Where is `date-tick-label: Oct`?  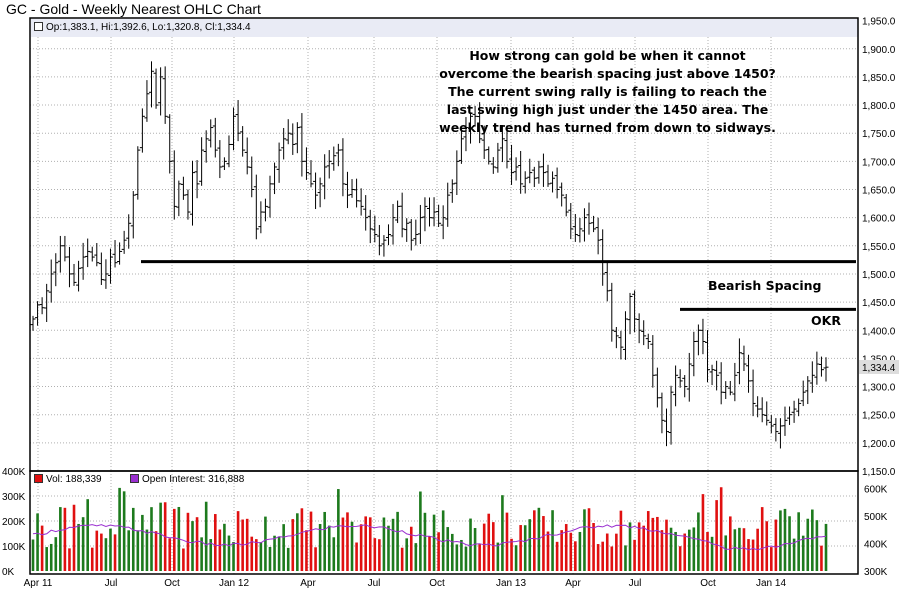
date-tick-label: Oct is located at coordinates (437, 583).